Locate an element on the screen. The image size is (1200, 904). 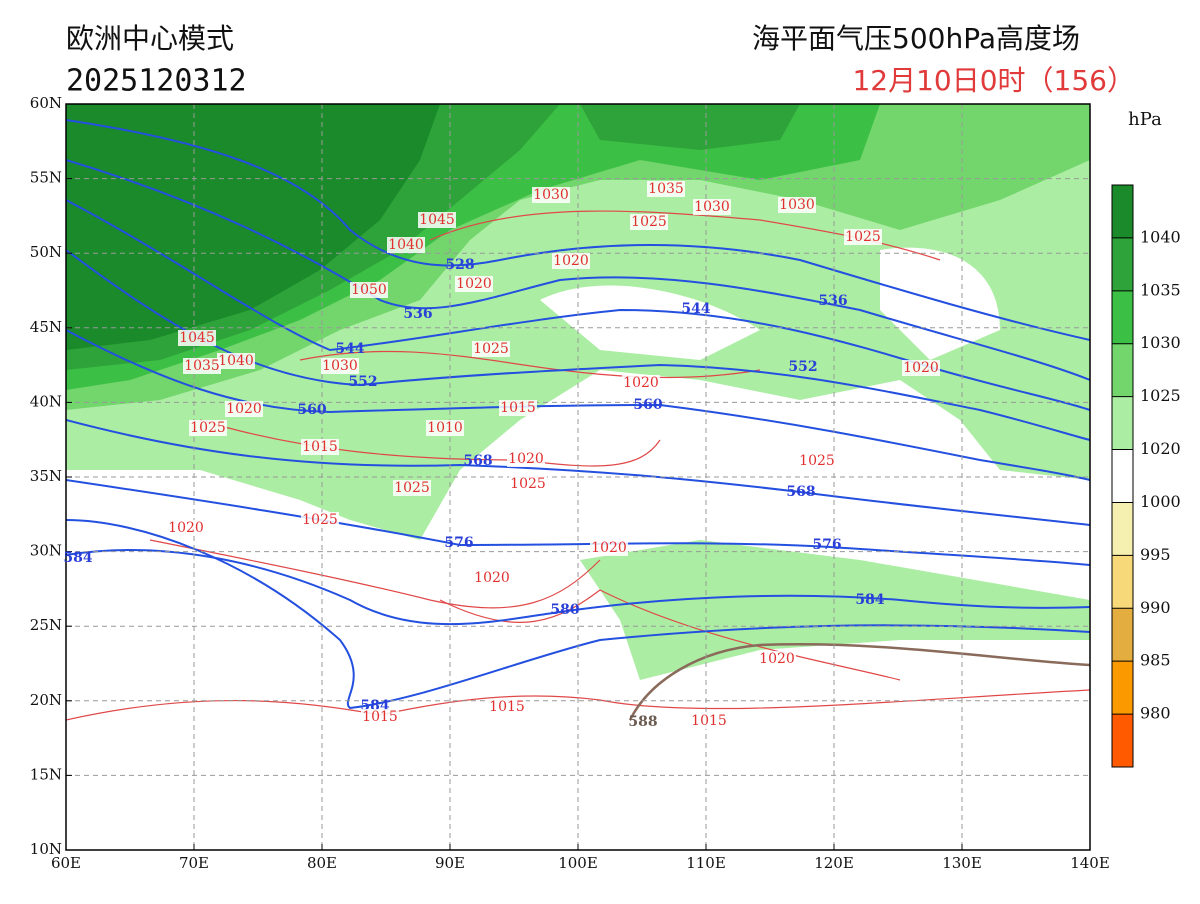
shade-1035-north is located at coordinates (690, 127).